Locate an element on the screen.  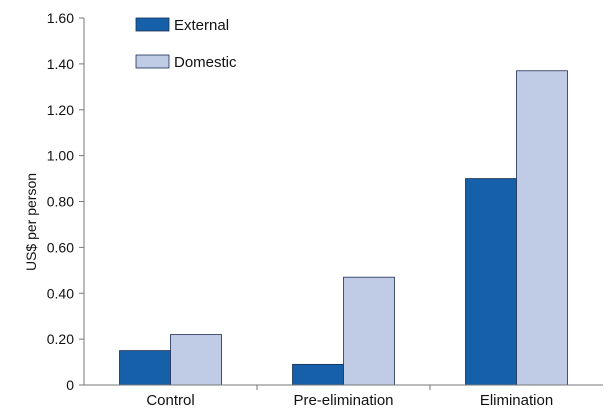
x-category-label: Pre-elimination is located at coordinates (343, 400).